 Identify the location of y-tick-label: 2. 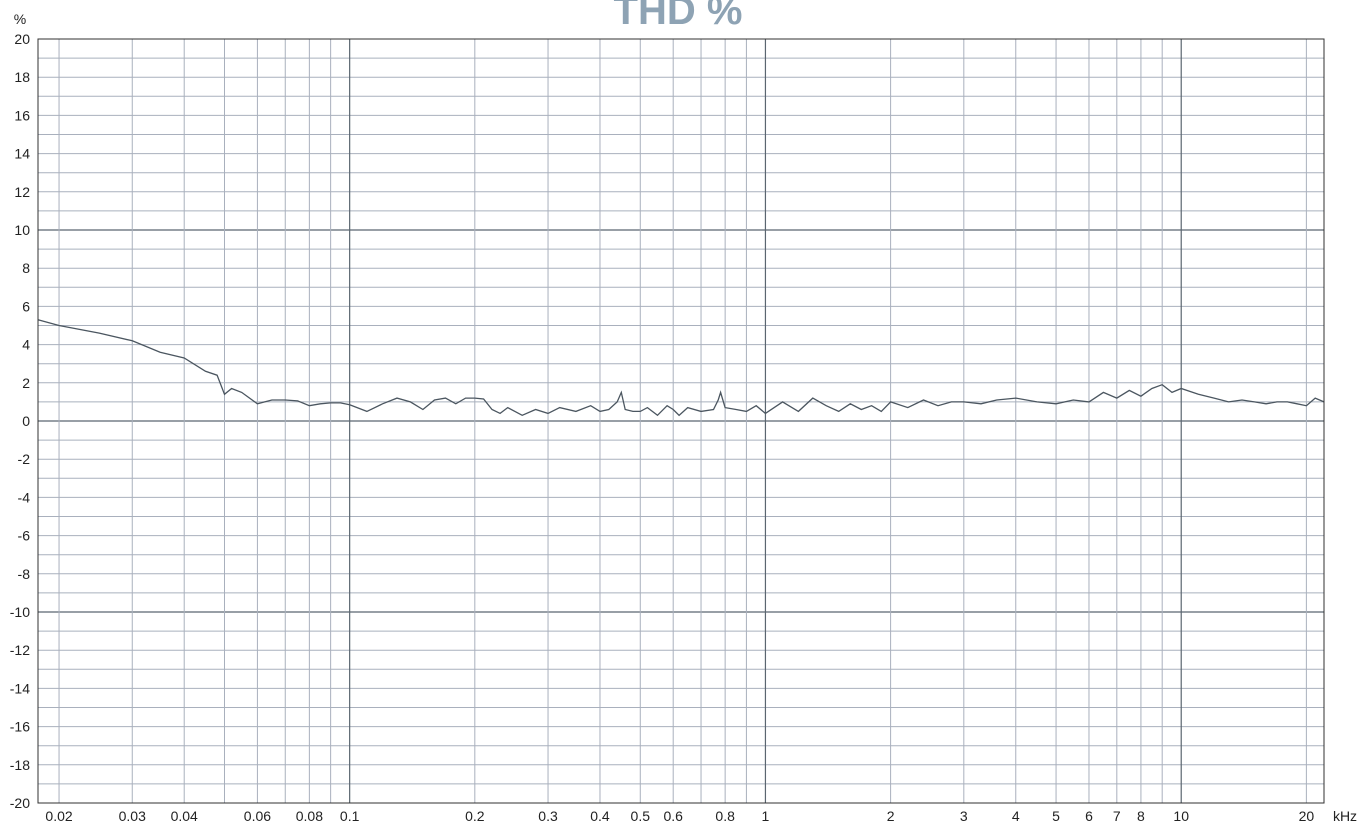
(26, 383).